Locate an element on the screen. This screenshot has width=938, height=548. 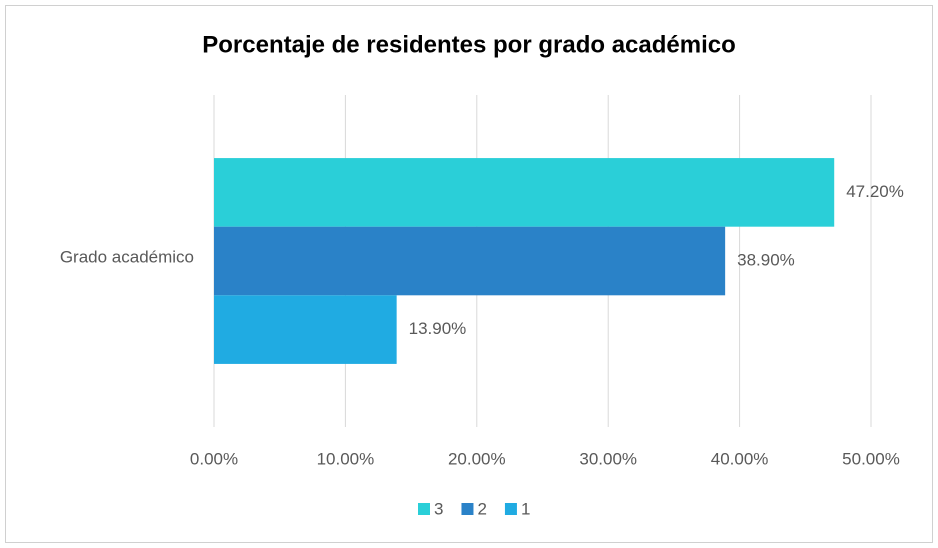
x-tick-label: 0.00% is located at coordinates (214, 458).